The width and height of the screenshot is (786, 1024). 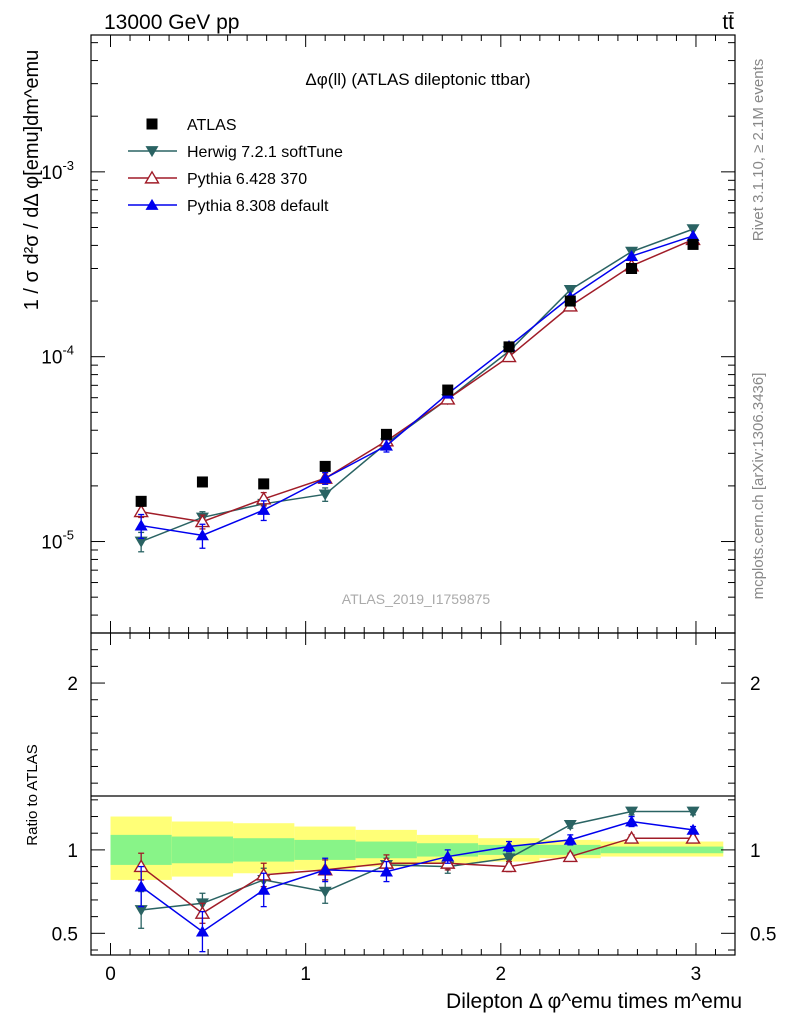 I want to click on legend-label-pythia-8-308-default: Pythia 8.308 default, so click(x=258, y=206).